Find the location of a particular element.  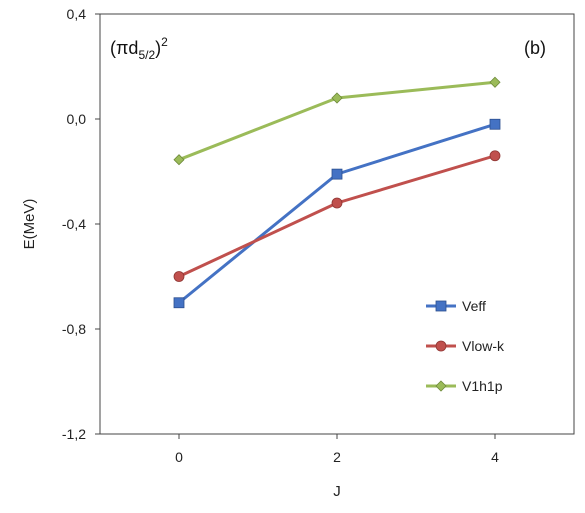

y-tick-label: -1,2 is located at coordinates (74, 434).